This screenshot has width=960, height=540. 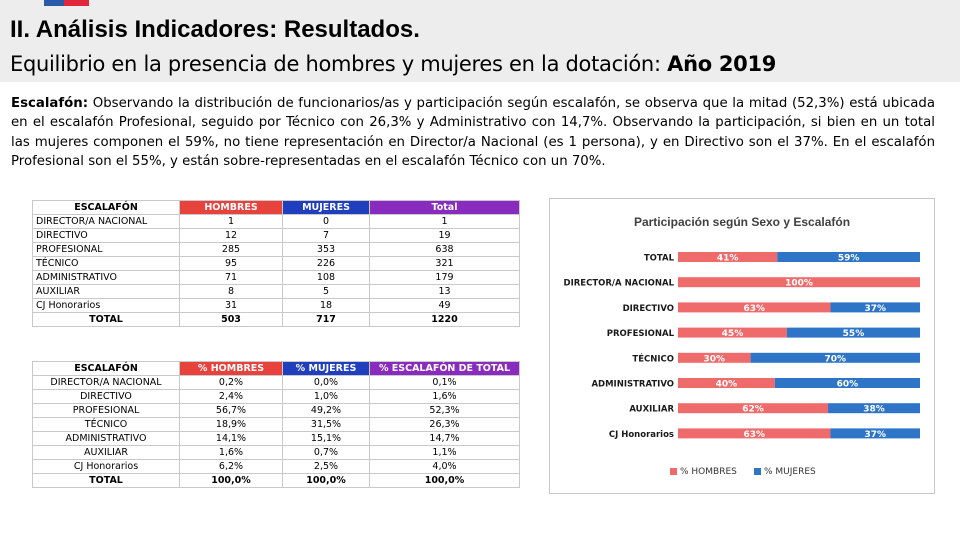 What do you see at coordinates (444, 319) in the screenshot?
I see `cell-value: 1220` at bounding box center [444, 319].